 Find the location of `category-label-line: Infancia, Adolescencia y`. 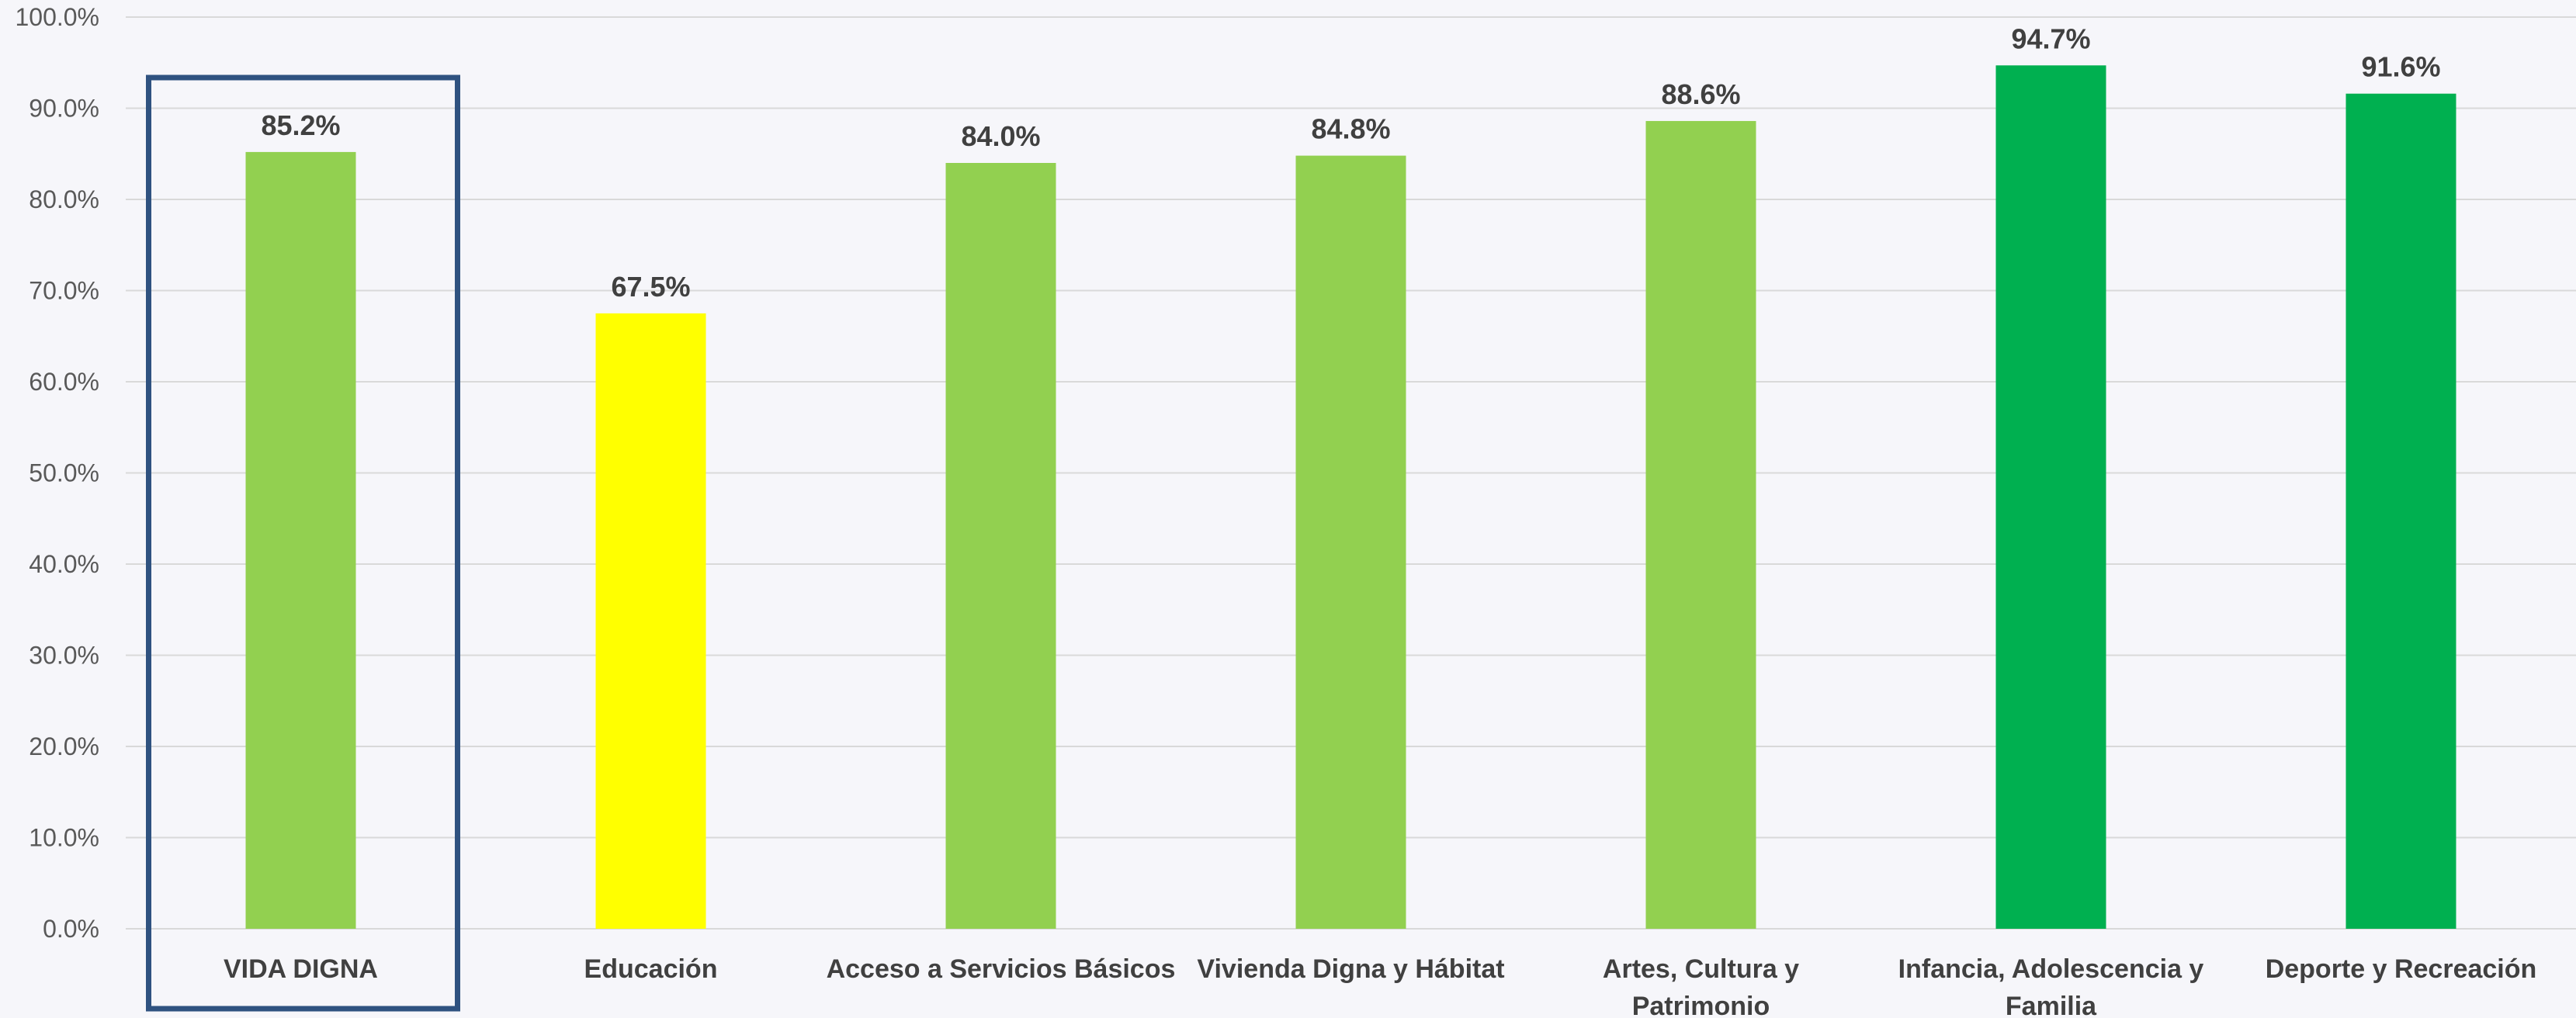

category-label-line: Infancia, Adolescencia y is located at coordinates (2051, 969).